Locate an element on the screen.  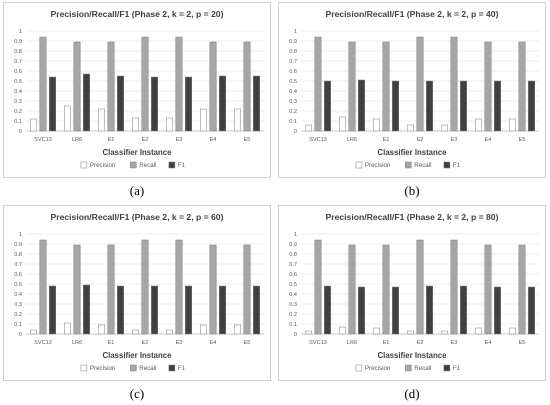
legend-swatch-precision is located at coordinates (84, 368).